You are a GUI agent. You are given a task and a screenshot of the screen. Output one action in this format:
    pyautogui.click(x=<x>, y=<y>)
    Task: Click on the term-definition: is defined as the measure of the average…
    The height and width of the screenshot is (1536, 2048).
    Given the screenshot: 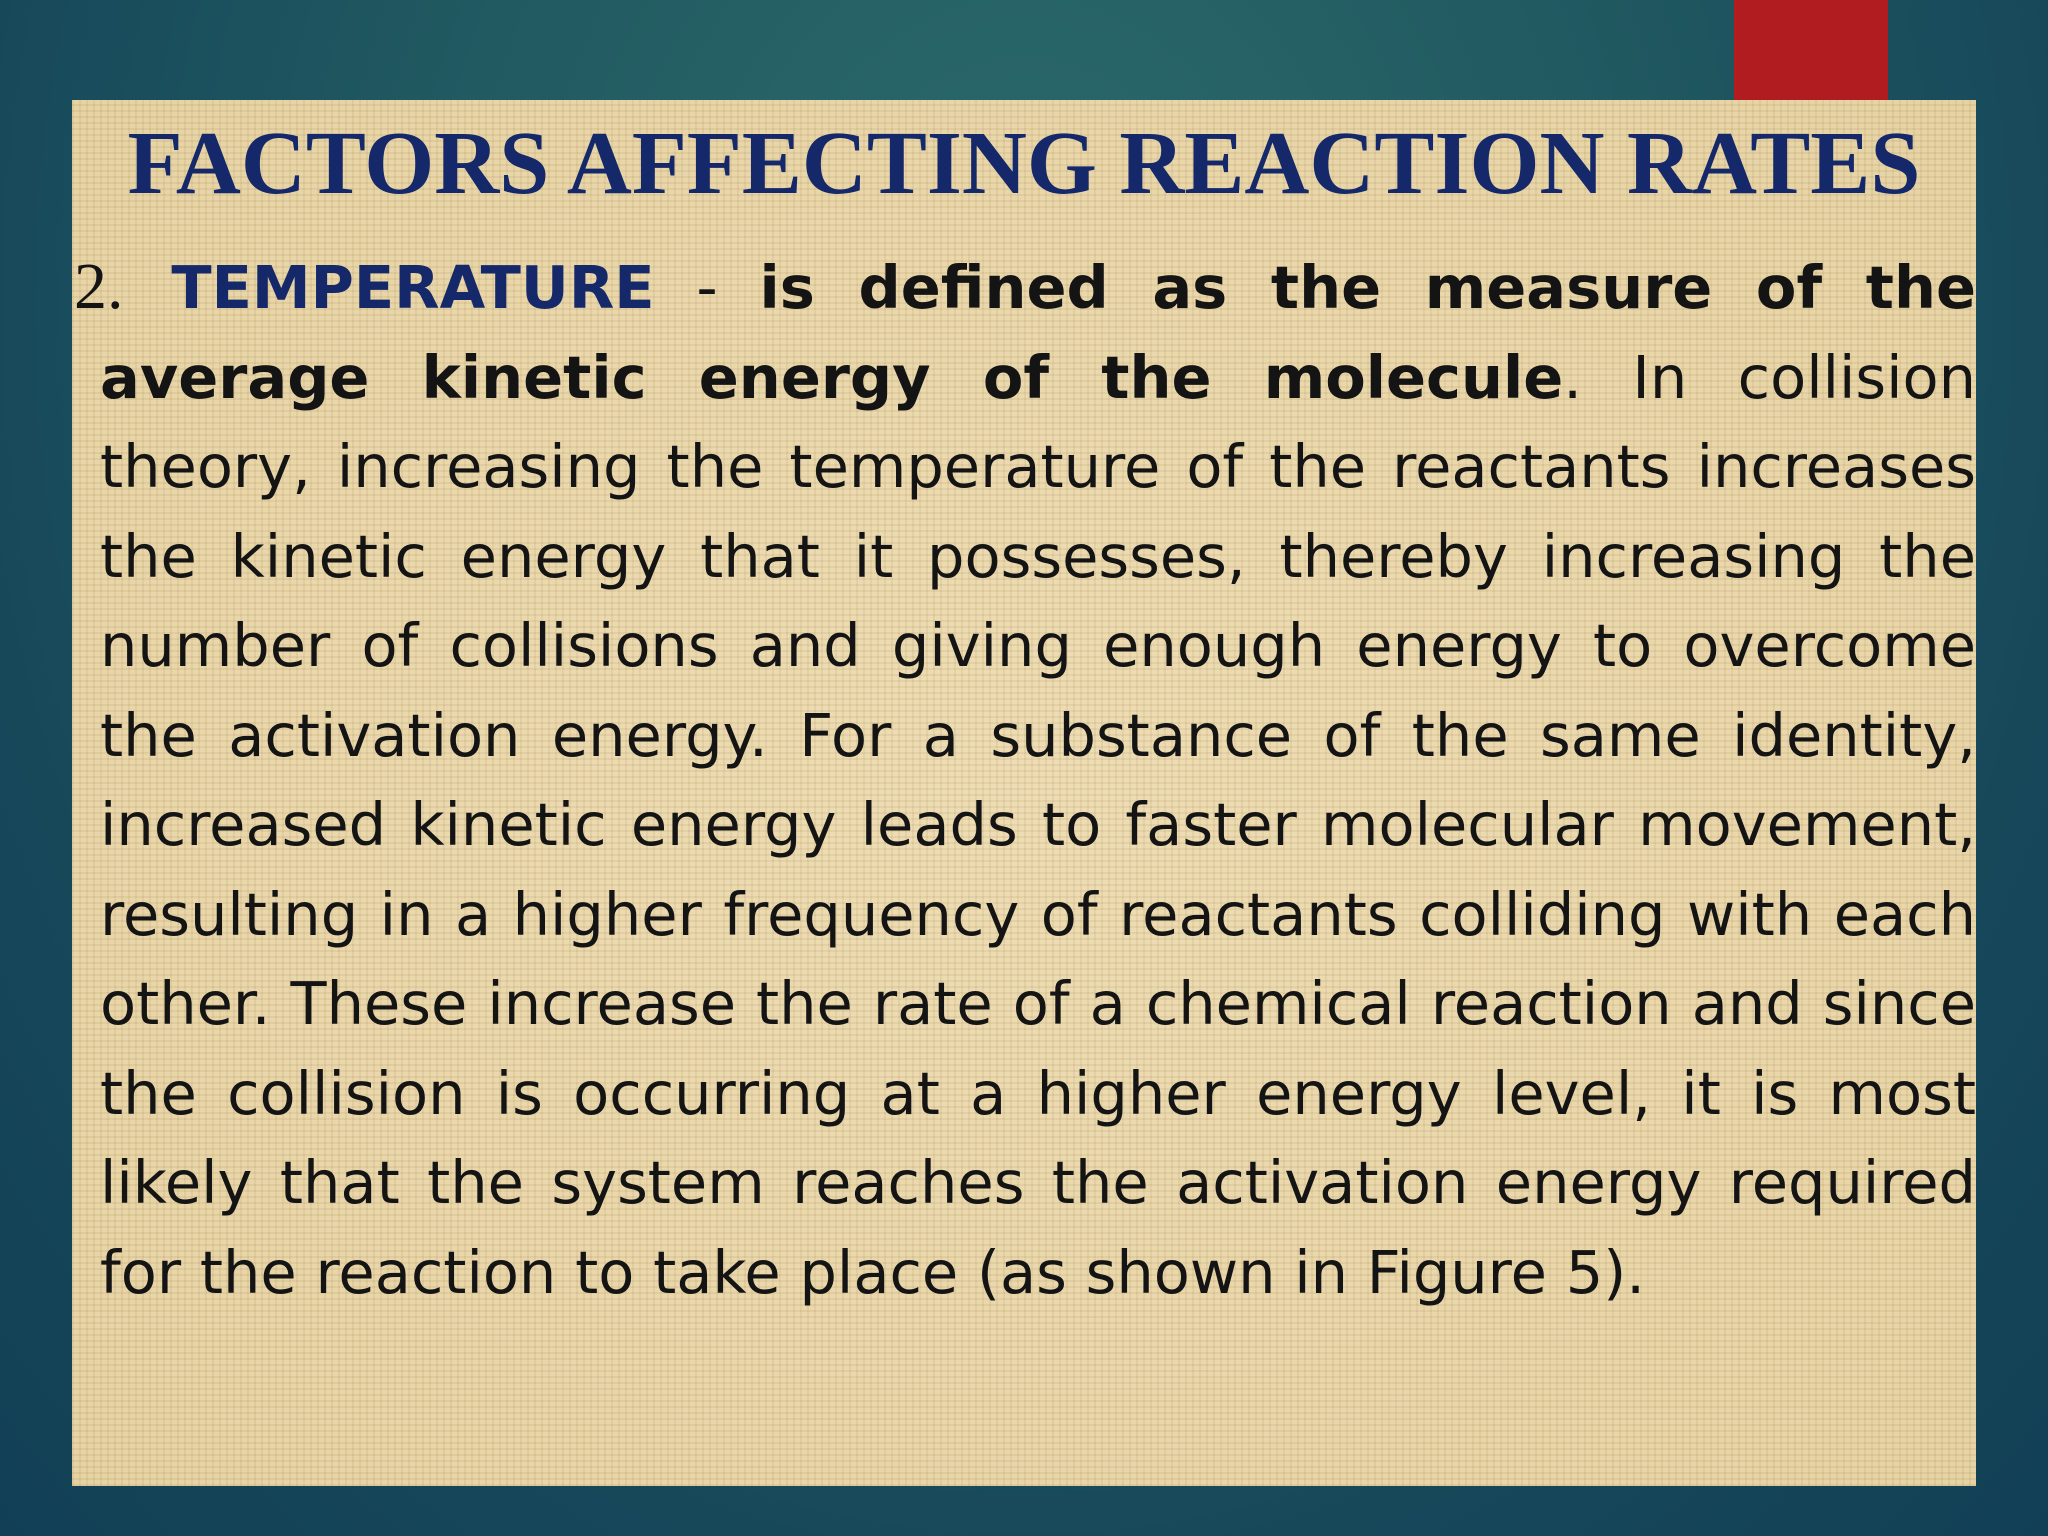 What is the action you would take?
    pyautogui.click(x=1038, y=332)
    